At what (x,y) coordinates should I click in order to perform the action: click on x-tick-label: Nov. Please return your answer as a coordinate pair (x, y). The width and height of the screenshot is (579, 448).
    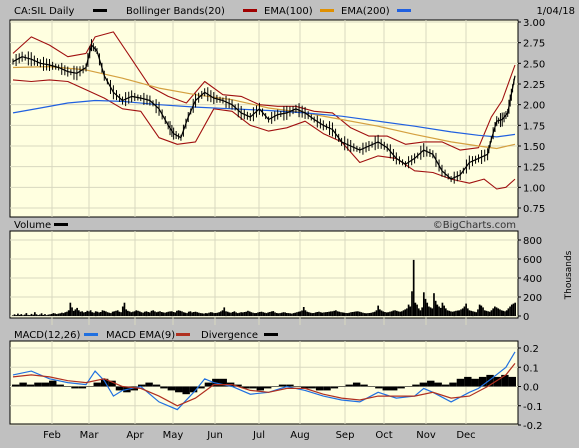
    Looking at the image, I should click on (426, 435).